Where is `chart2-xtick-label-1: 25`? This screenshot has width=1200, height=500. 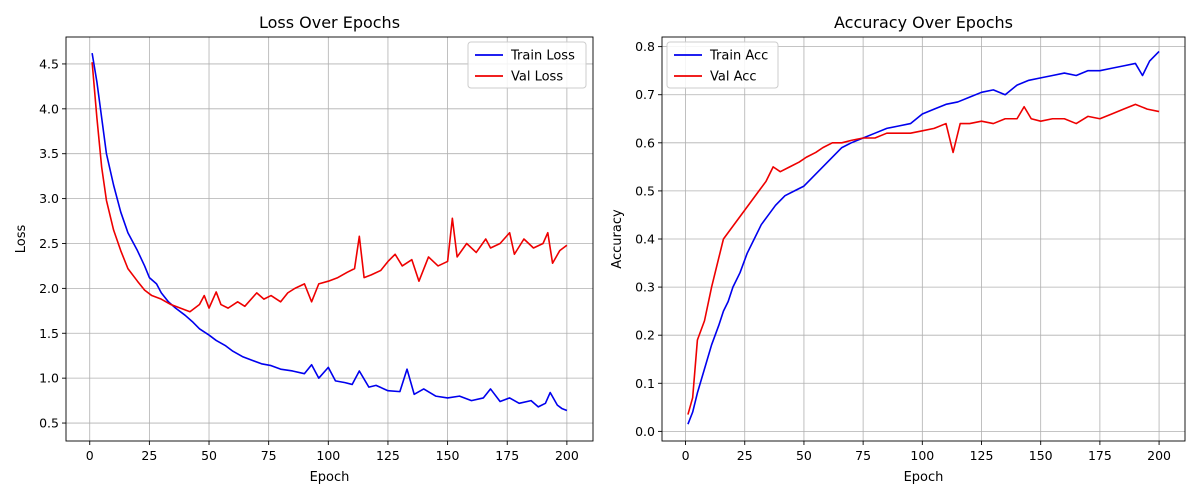 chart2-xtick-label-1: 25 is located at coordinates (745, 455).